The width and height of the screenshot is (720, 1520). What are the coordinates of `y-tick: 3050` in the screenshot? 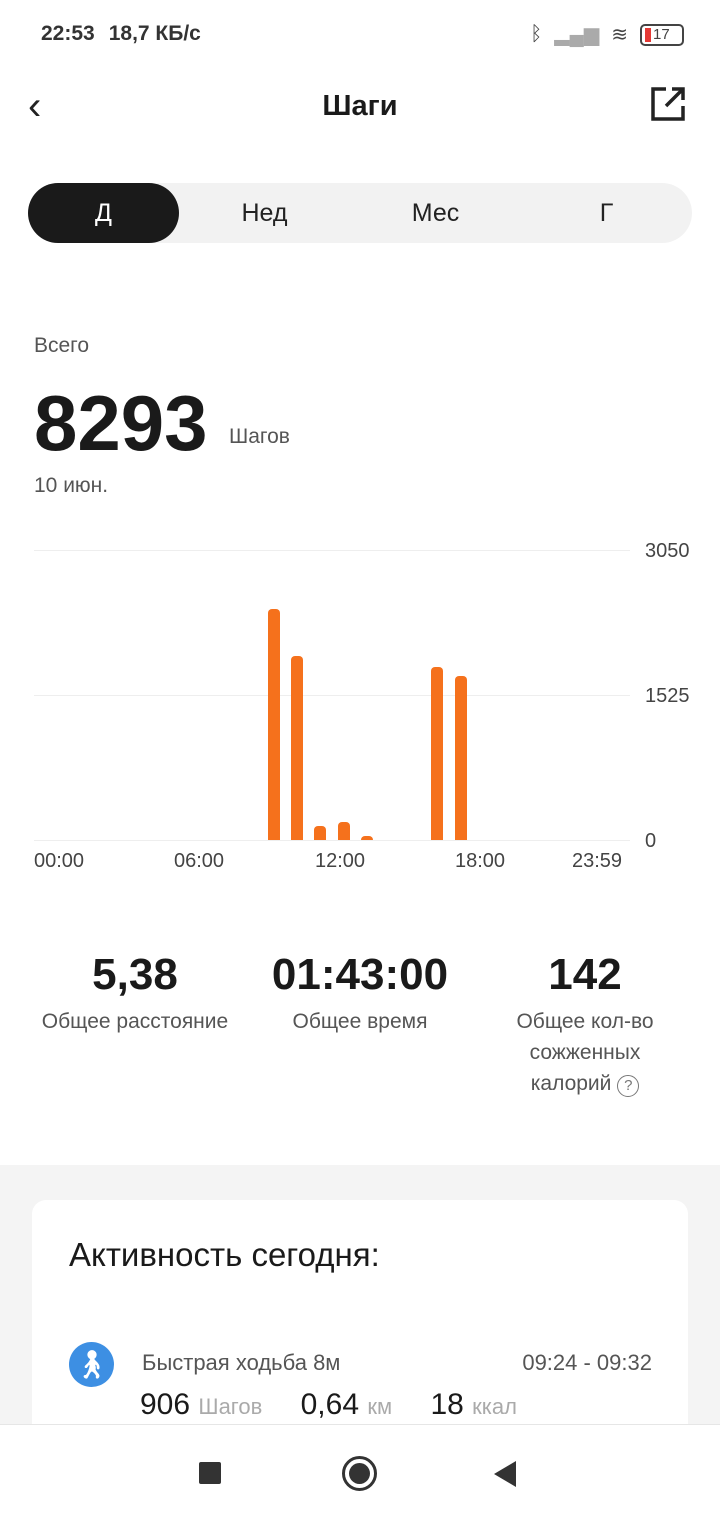 It's located at (667, 551).